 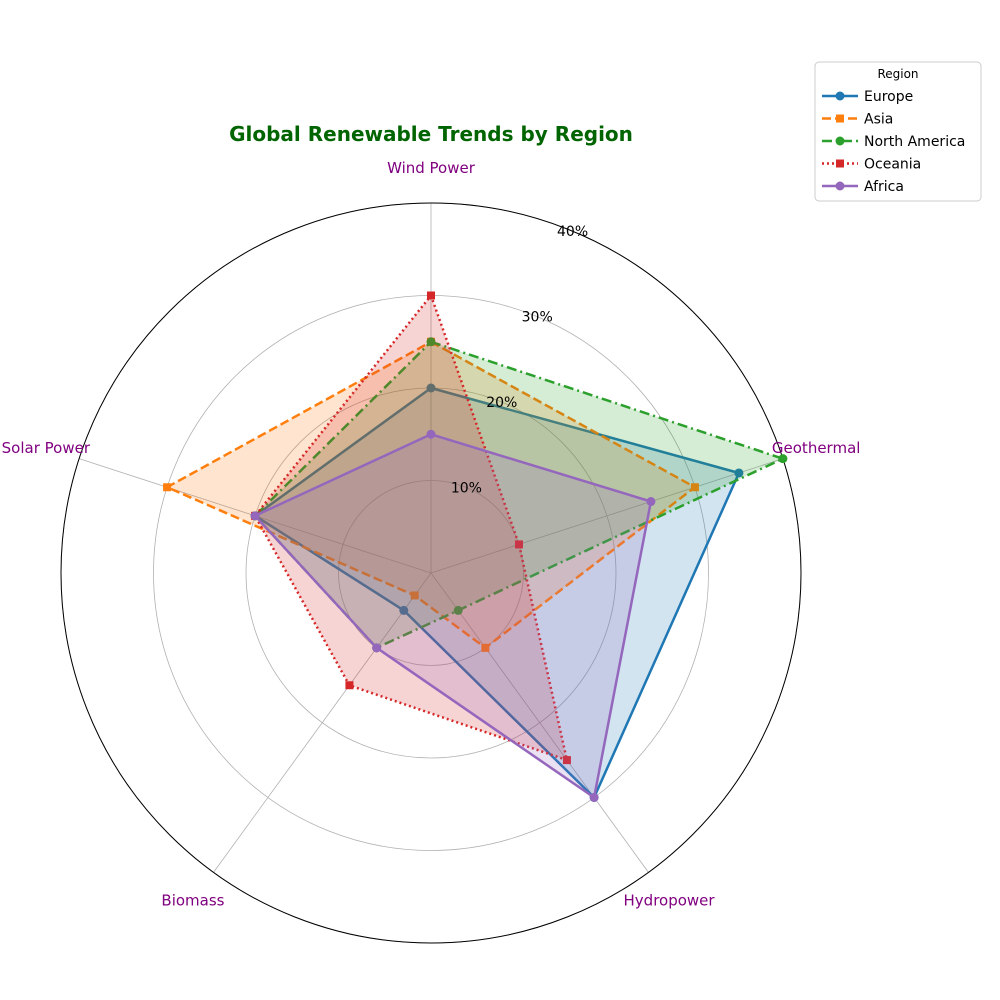 What do you see at coordinates (537, 318) in the screenshot?
I see `r-tick-label-3: 30%` at bounding box center [537, 318].